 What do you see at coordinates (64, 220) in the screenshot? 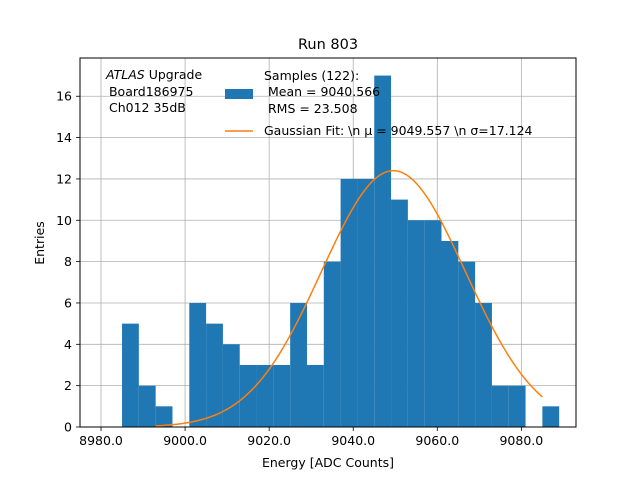
I see `y-tick-label-5: 10` at bounding box center [64, 220].